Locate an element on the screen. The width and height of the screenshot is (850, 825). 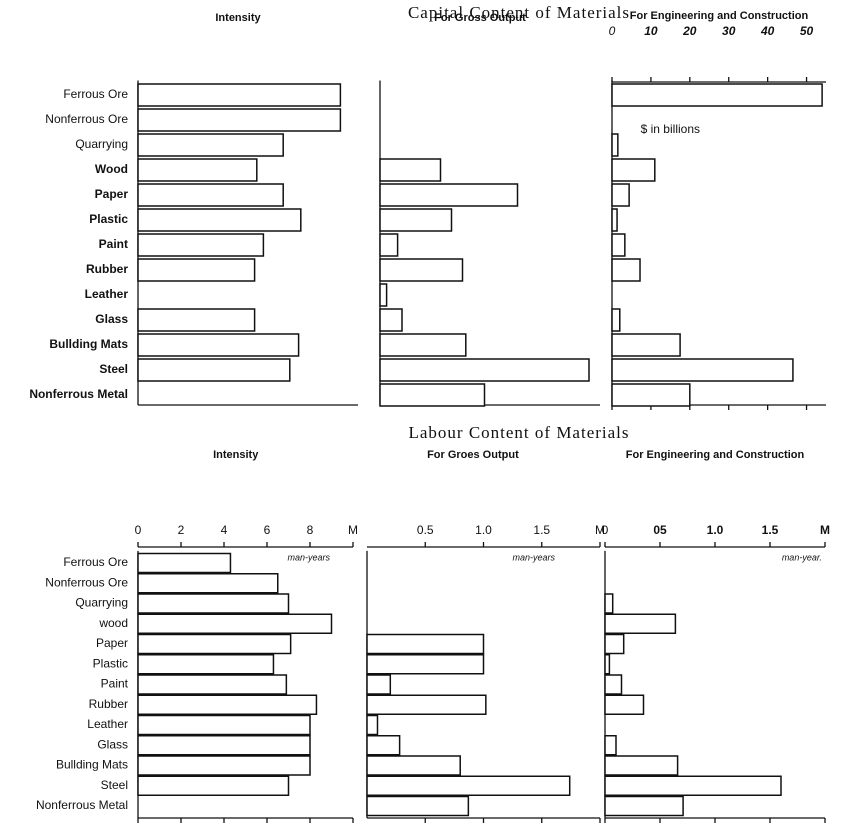
x-tick-label: 2 is located at coordinates (181, 530).